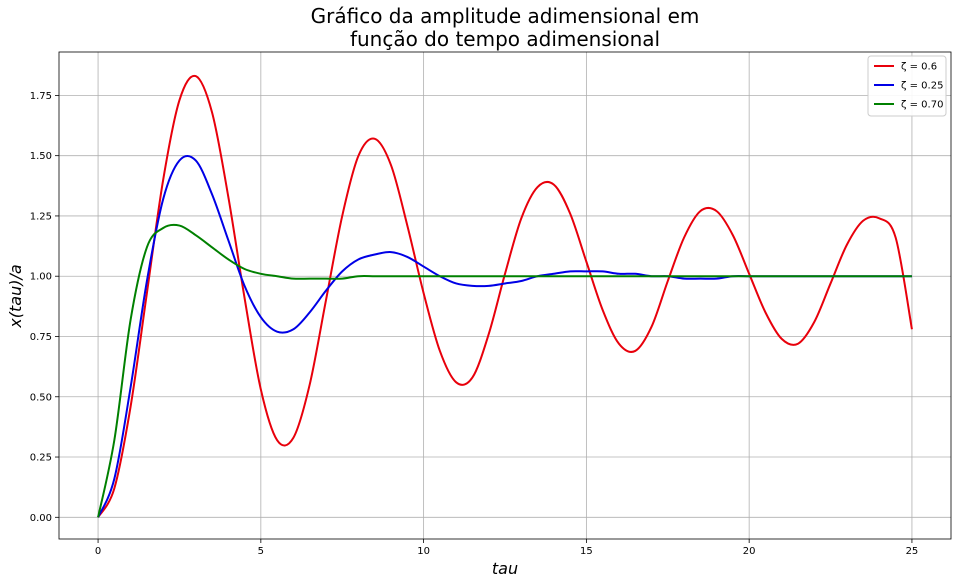  What do you see at coordinates (586, 551) in the screenshot?
I see `x-tick-label: 15` at bounding box center [586, 551].